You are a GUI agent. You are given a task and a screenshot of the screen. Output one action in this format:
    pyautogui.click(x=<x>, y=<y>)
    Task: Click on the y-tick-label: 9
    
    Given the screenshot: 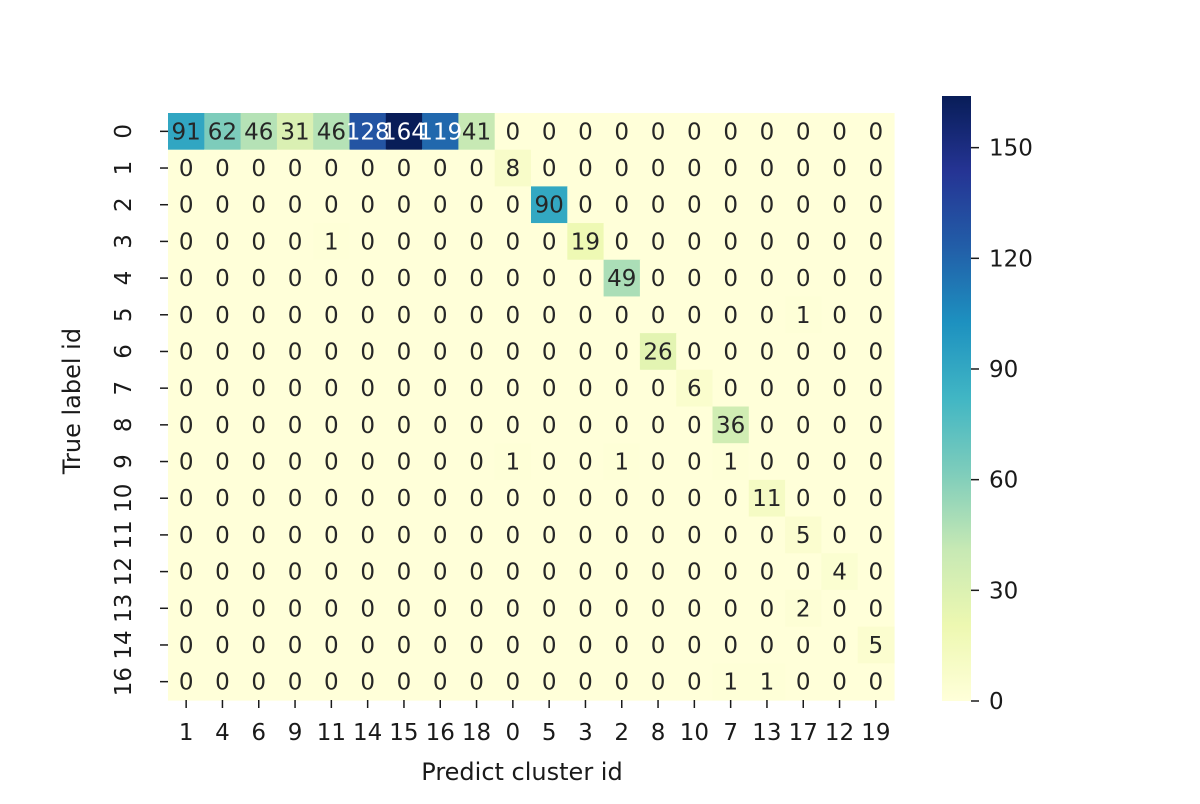 What is the action you would take?
    pyautogui.click(x=124, y=461)
    